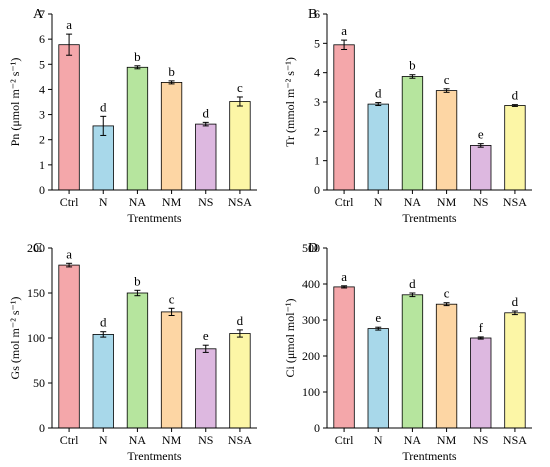 The image size is (550, 467). What do you see at coordinates (38, 14) in the screenshot?
I see `panel-label: A` at bounding box center [38, 14].